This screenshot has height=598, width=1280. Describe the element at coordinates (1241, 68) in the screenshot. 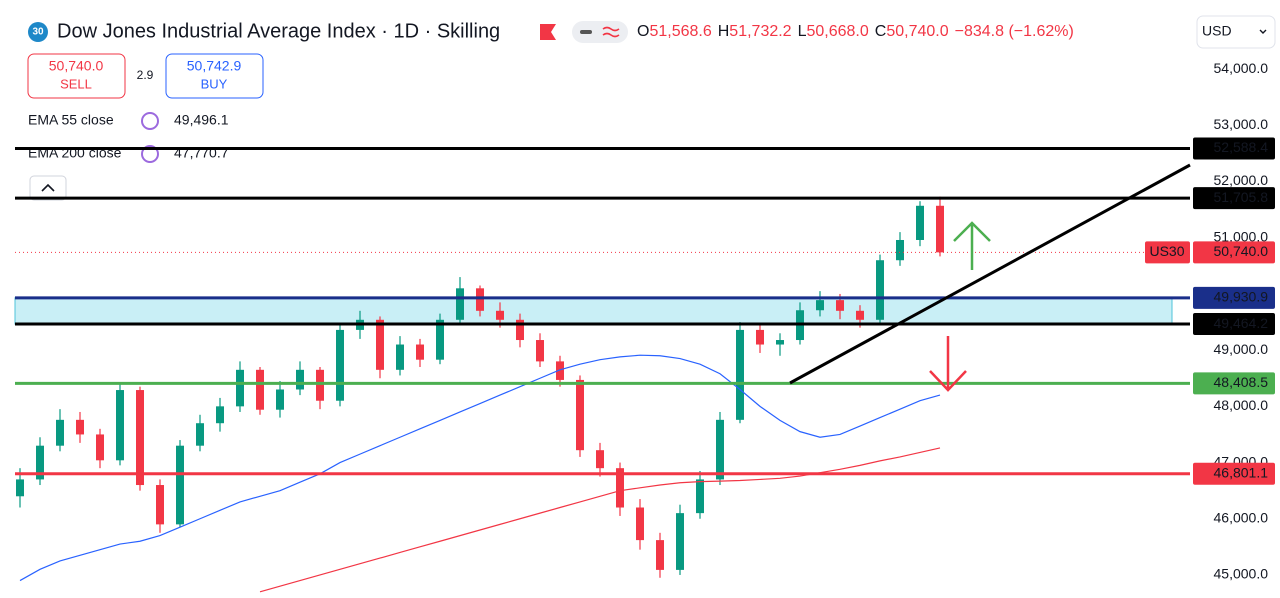

I see `y-tick-label: 54,000.0` at that location.